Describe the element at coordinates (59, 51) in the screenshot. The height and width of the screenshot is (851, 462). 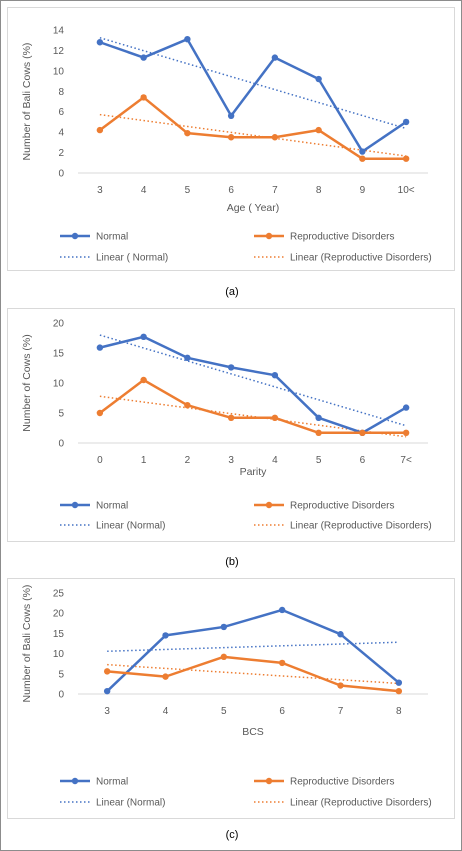
I see `y-tick-label: 12` at that location.